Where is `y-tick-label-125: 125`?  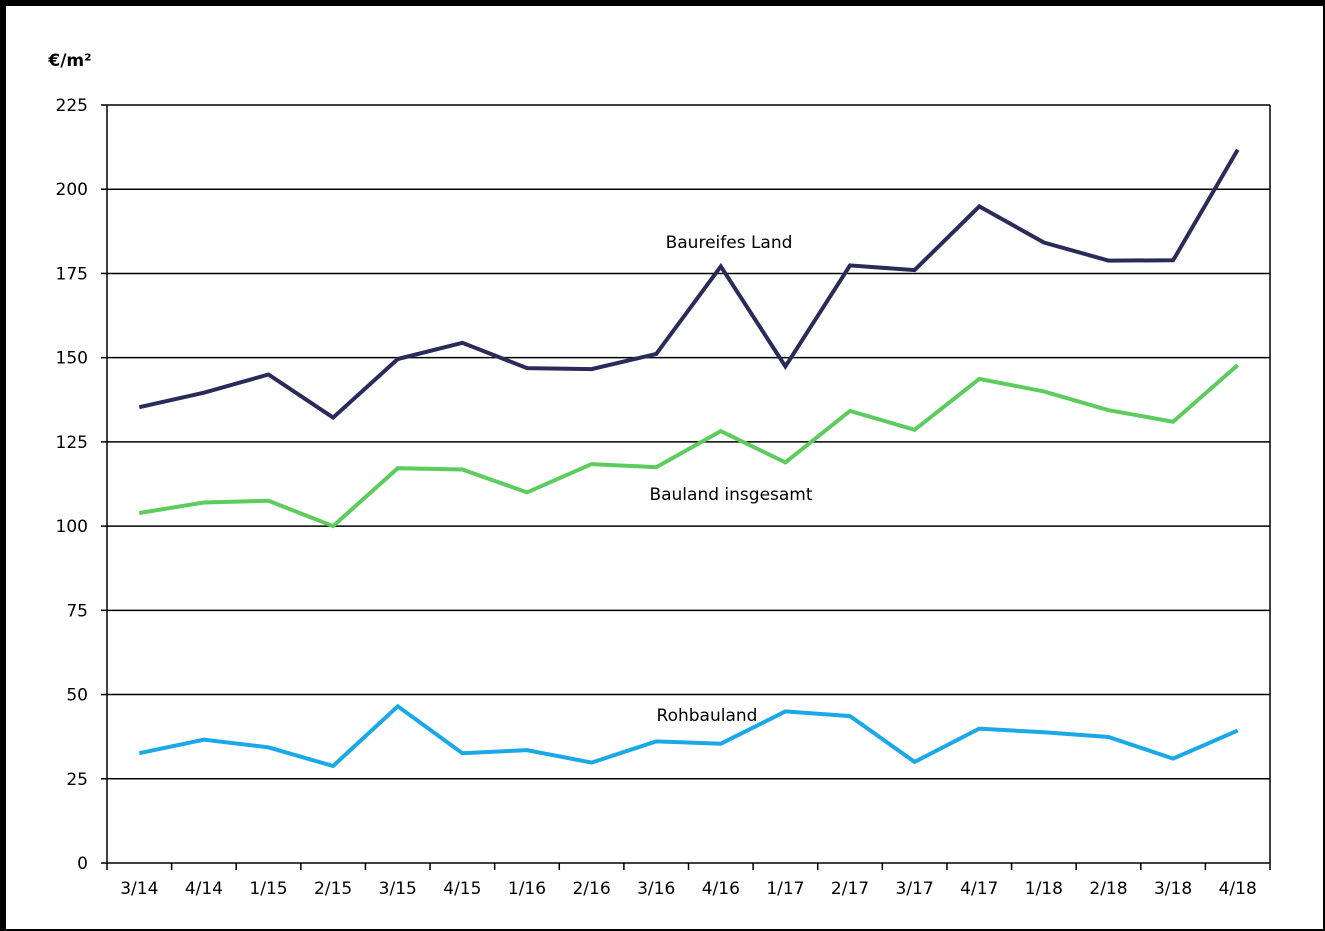 y-tick-label-125: 125 is located at coordinates (72, 443).